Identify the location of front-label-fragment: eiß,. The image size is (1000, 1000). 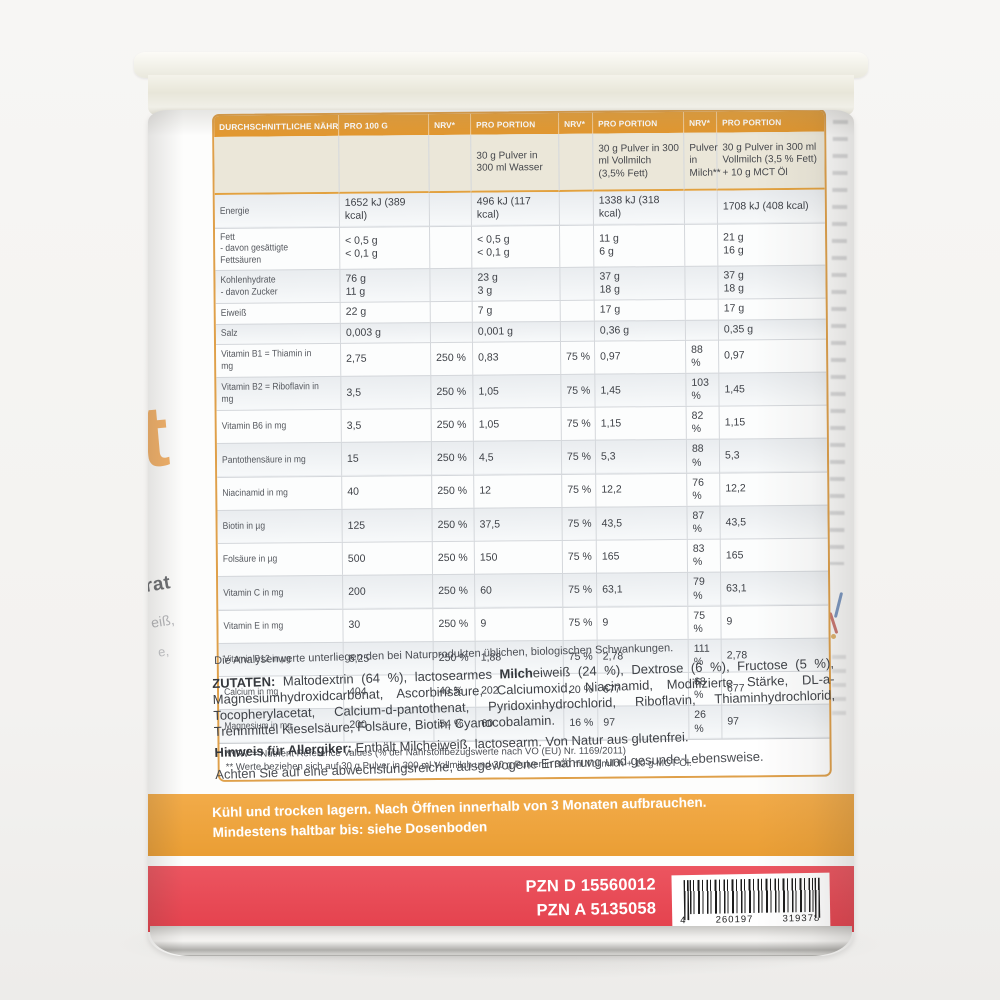
(162, 621).